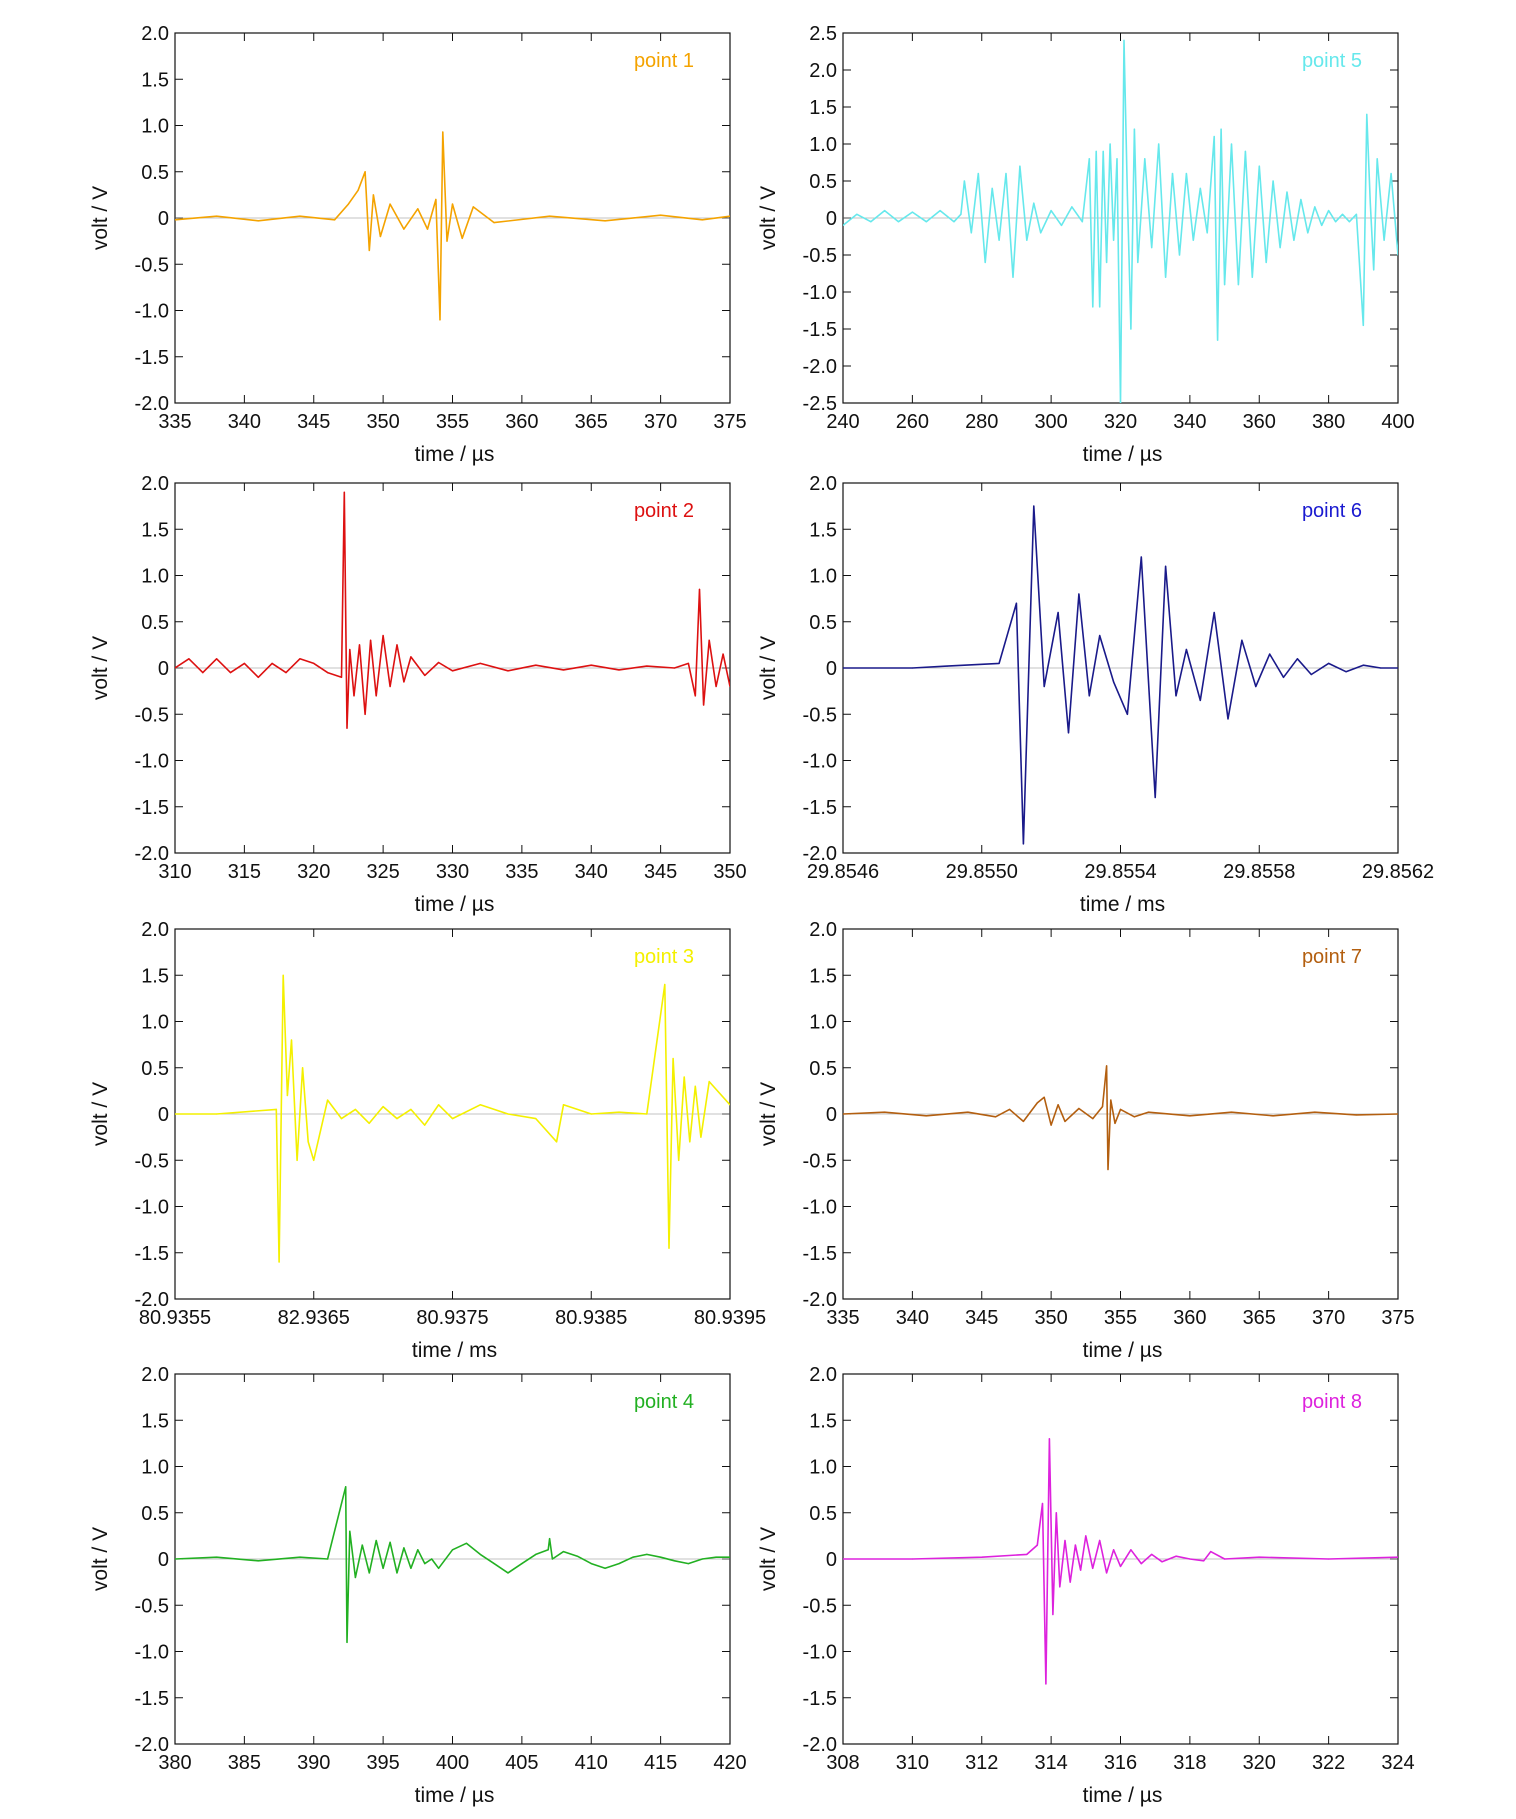 The image size is (1516, 1819). Describe the element at coordinates (152, 1208) in the screenshot. I see `y-tick-label: -1.0` at that location.